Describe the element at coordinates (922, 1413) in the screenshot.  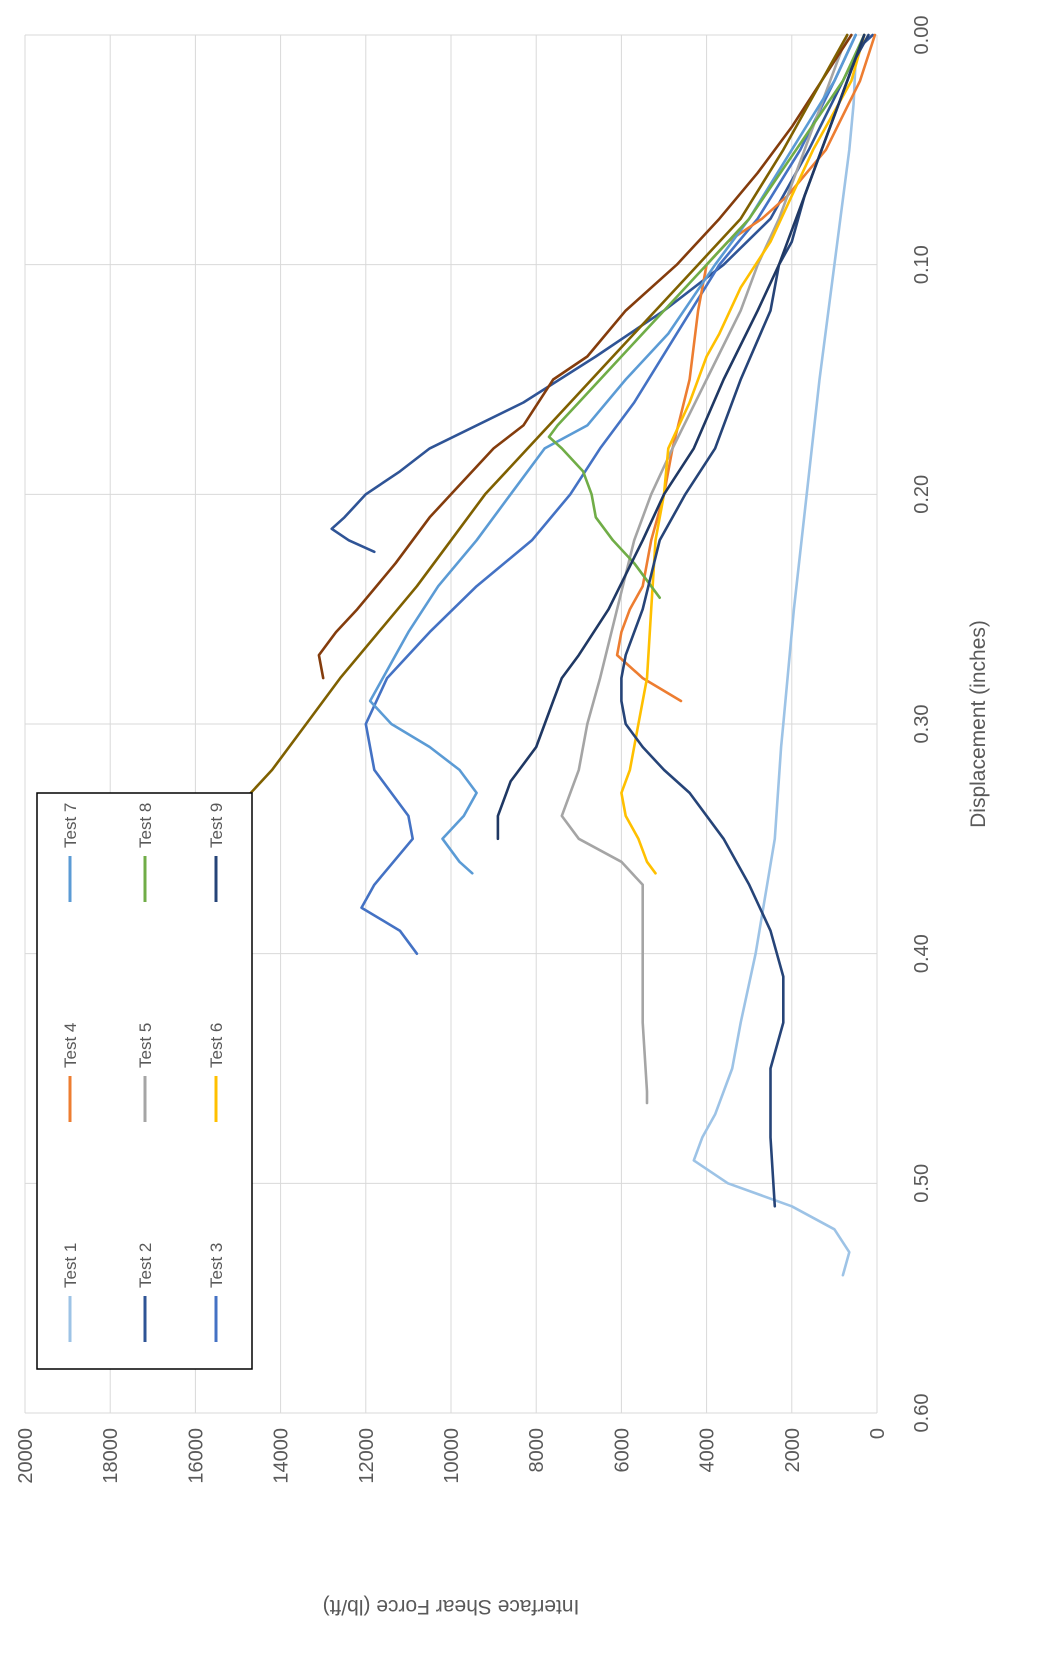
I see `x-tick-label: 0.60` at that location.